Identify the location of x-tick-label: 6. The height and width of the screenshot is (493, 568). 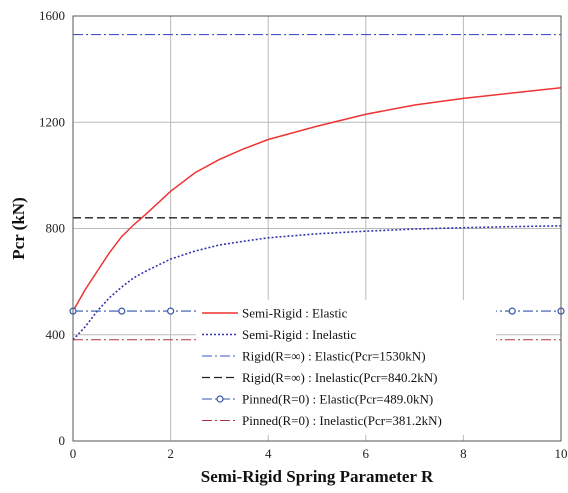
(366, 453).